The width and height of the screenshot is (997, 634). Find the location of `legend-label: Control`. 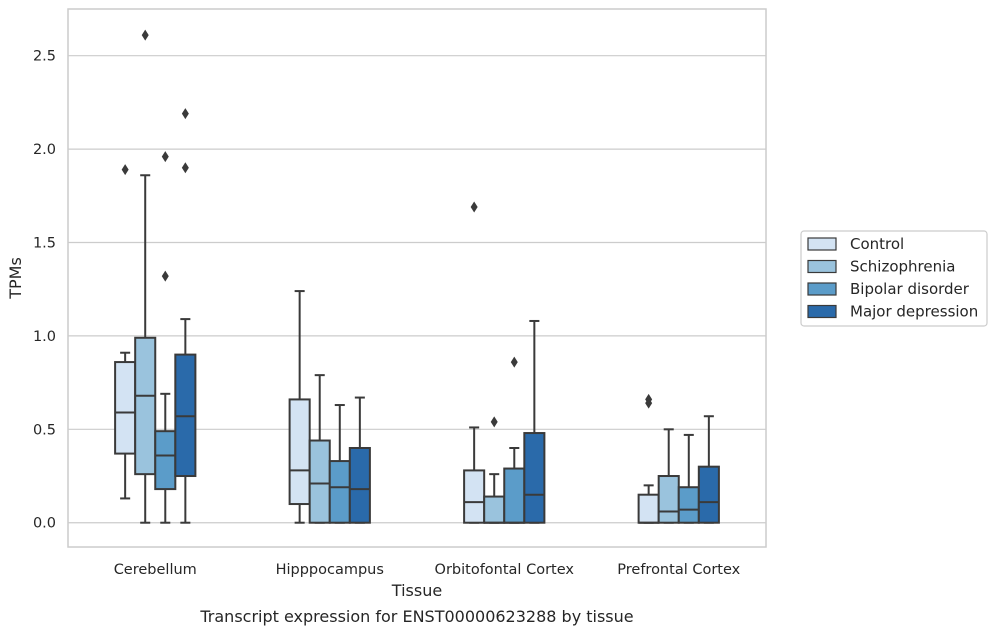

legend-label: Control is located at coordinates (877, 244).